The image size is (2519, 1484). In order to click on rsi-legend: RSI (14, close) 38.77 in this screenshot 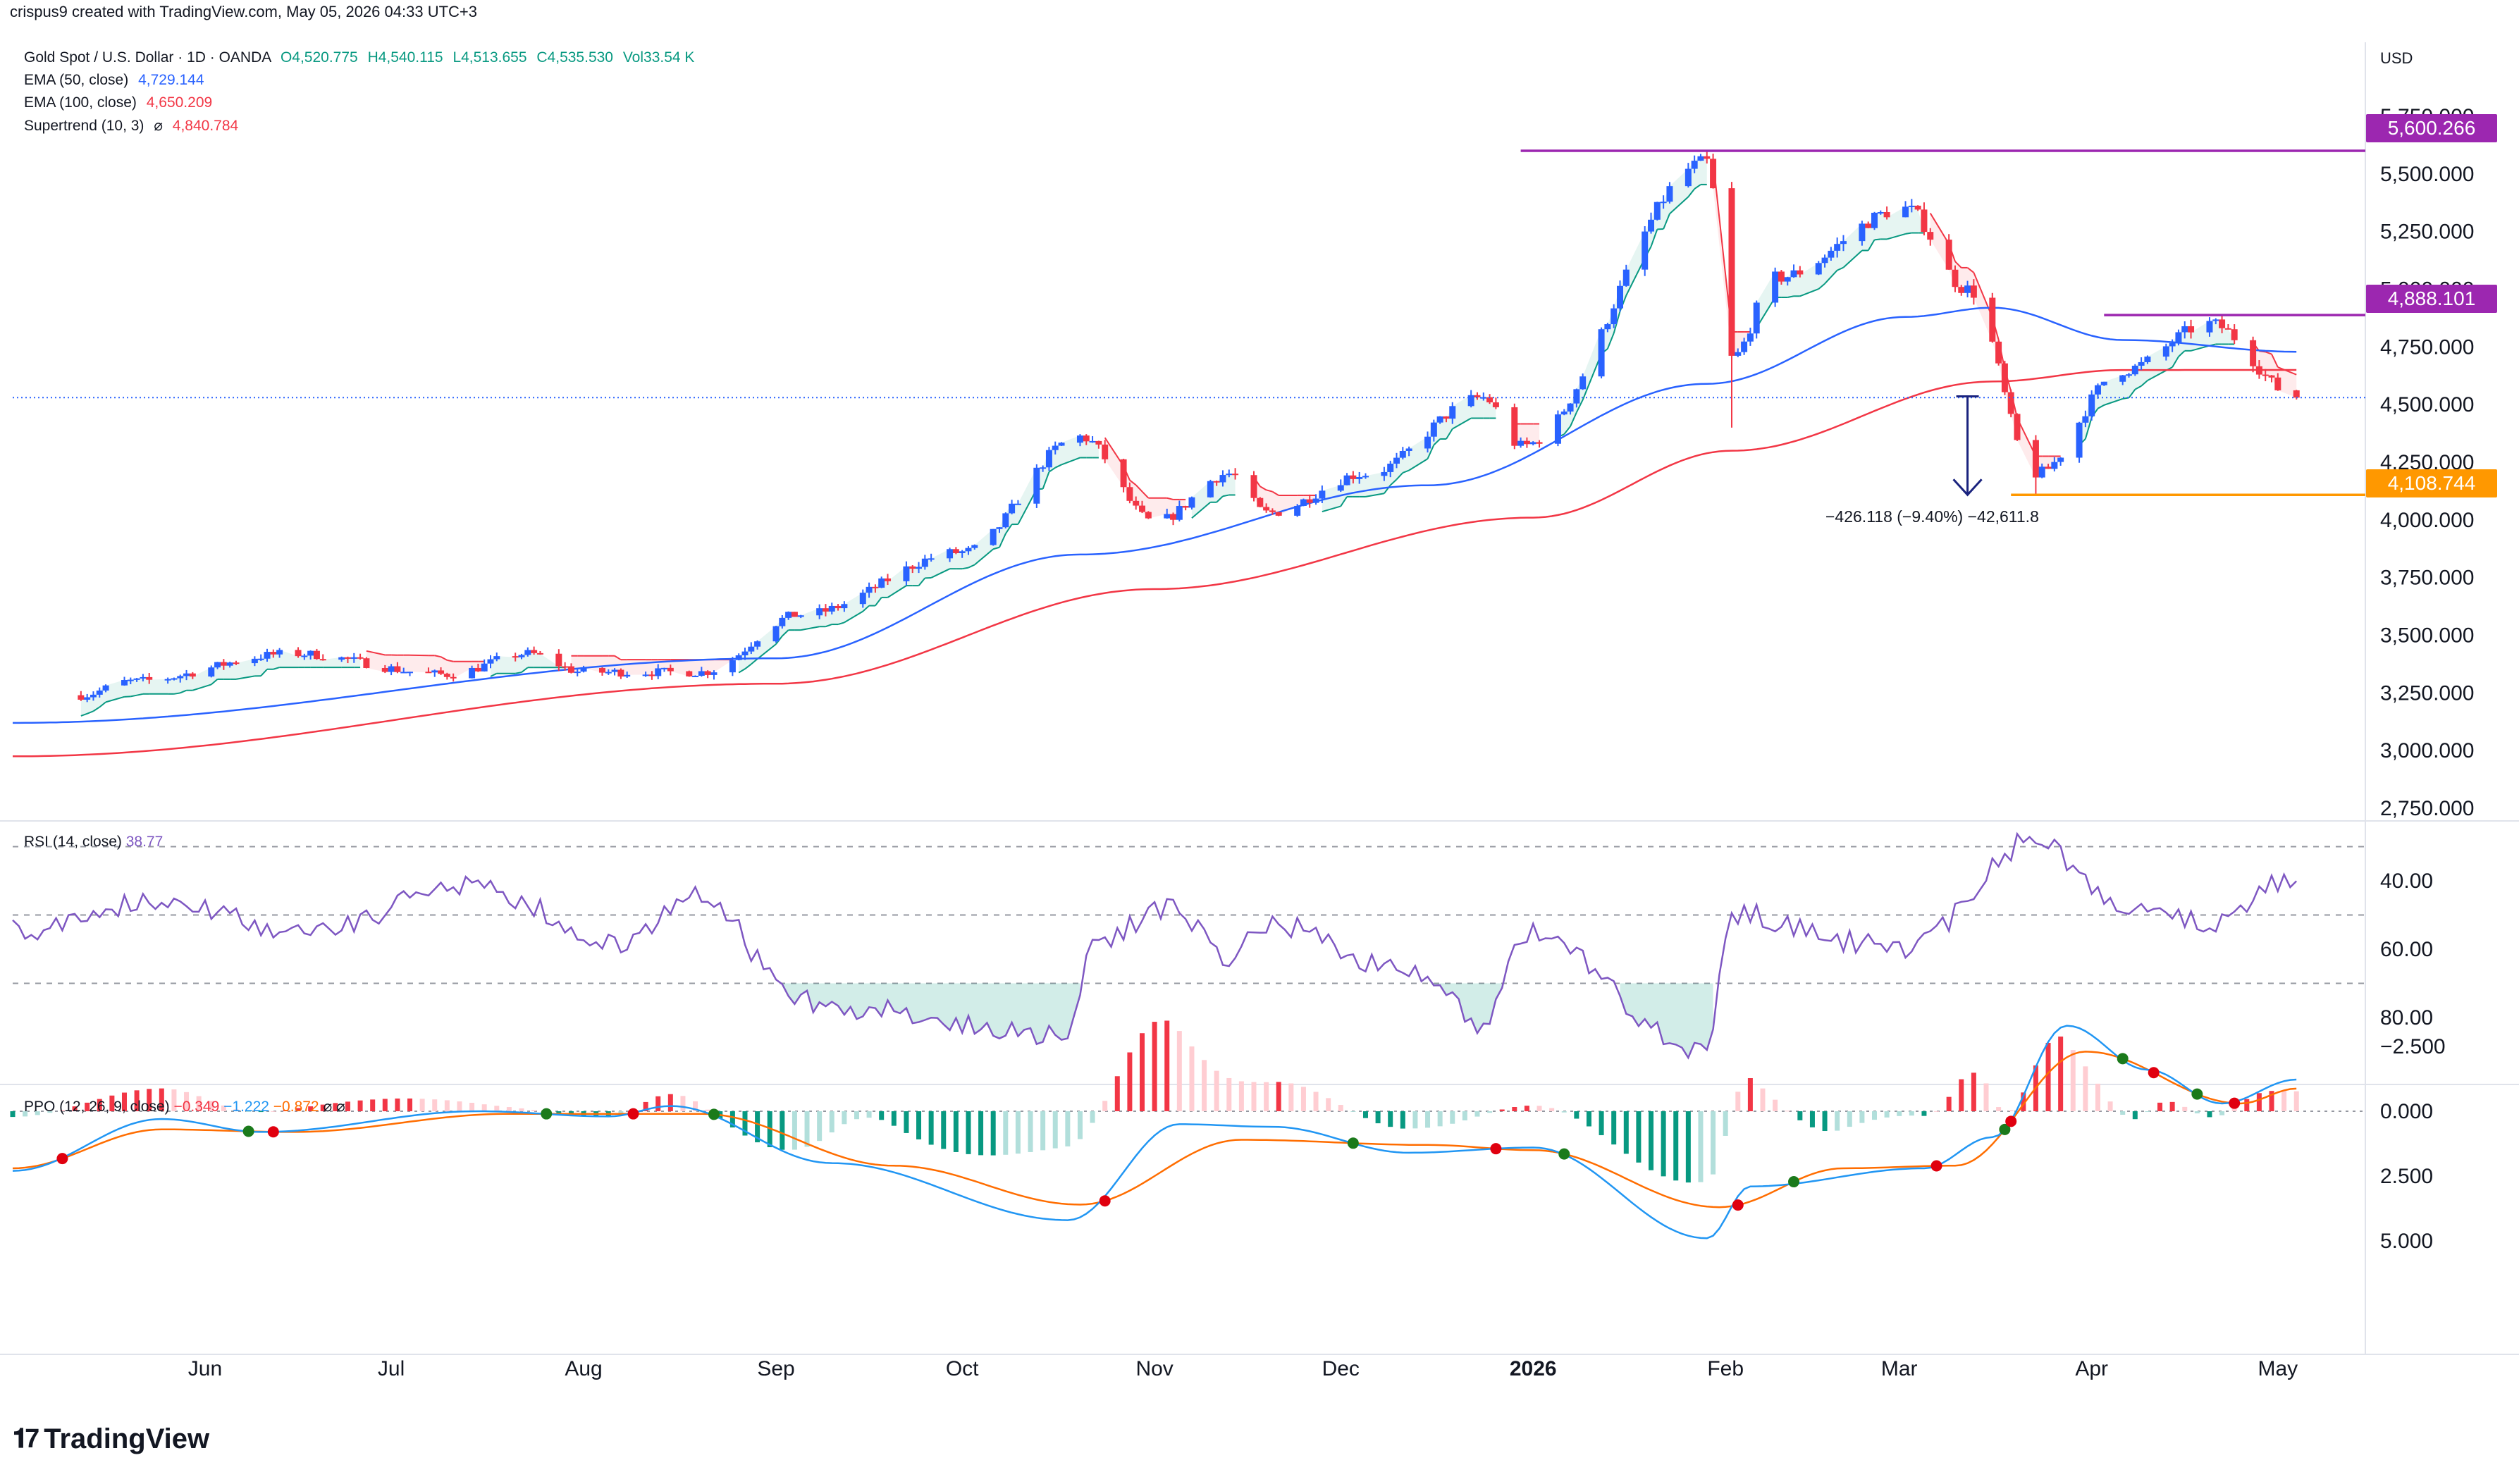, I will do `click(93, 842)`.